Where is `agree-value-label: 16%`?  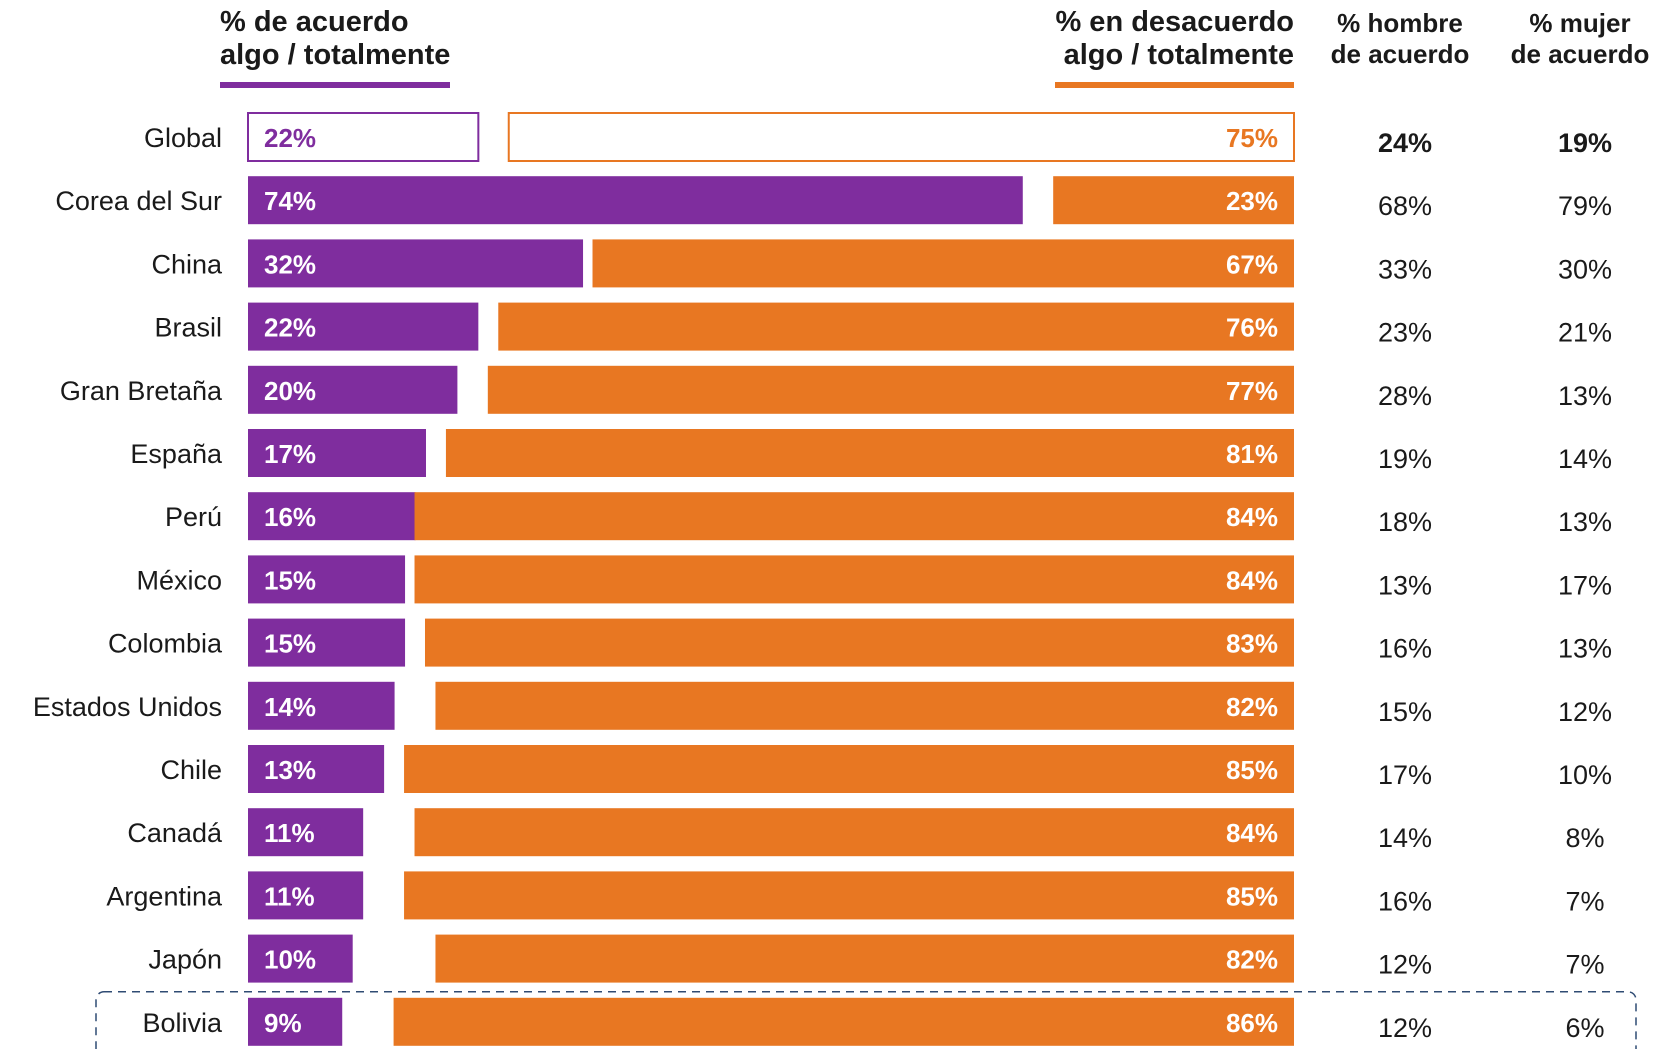
agree-value-label: 16% is located at coordinates (290, 517).